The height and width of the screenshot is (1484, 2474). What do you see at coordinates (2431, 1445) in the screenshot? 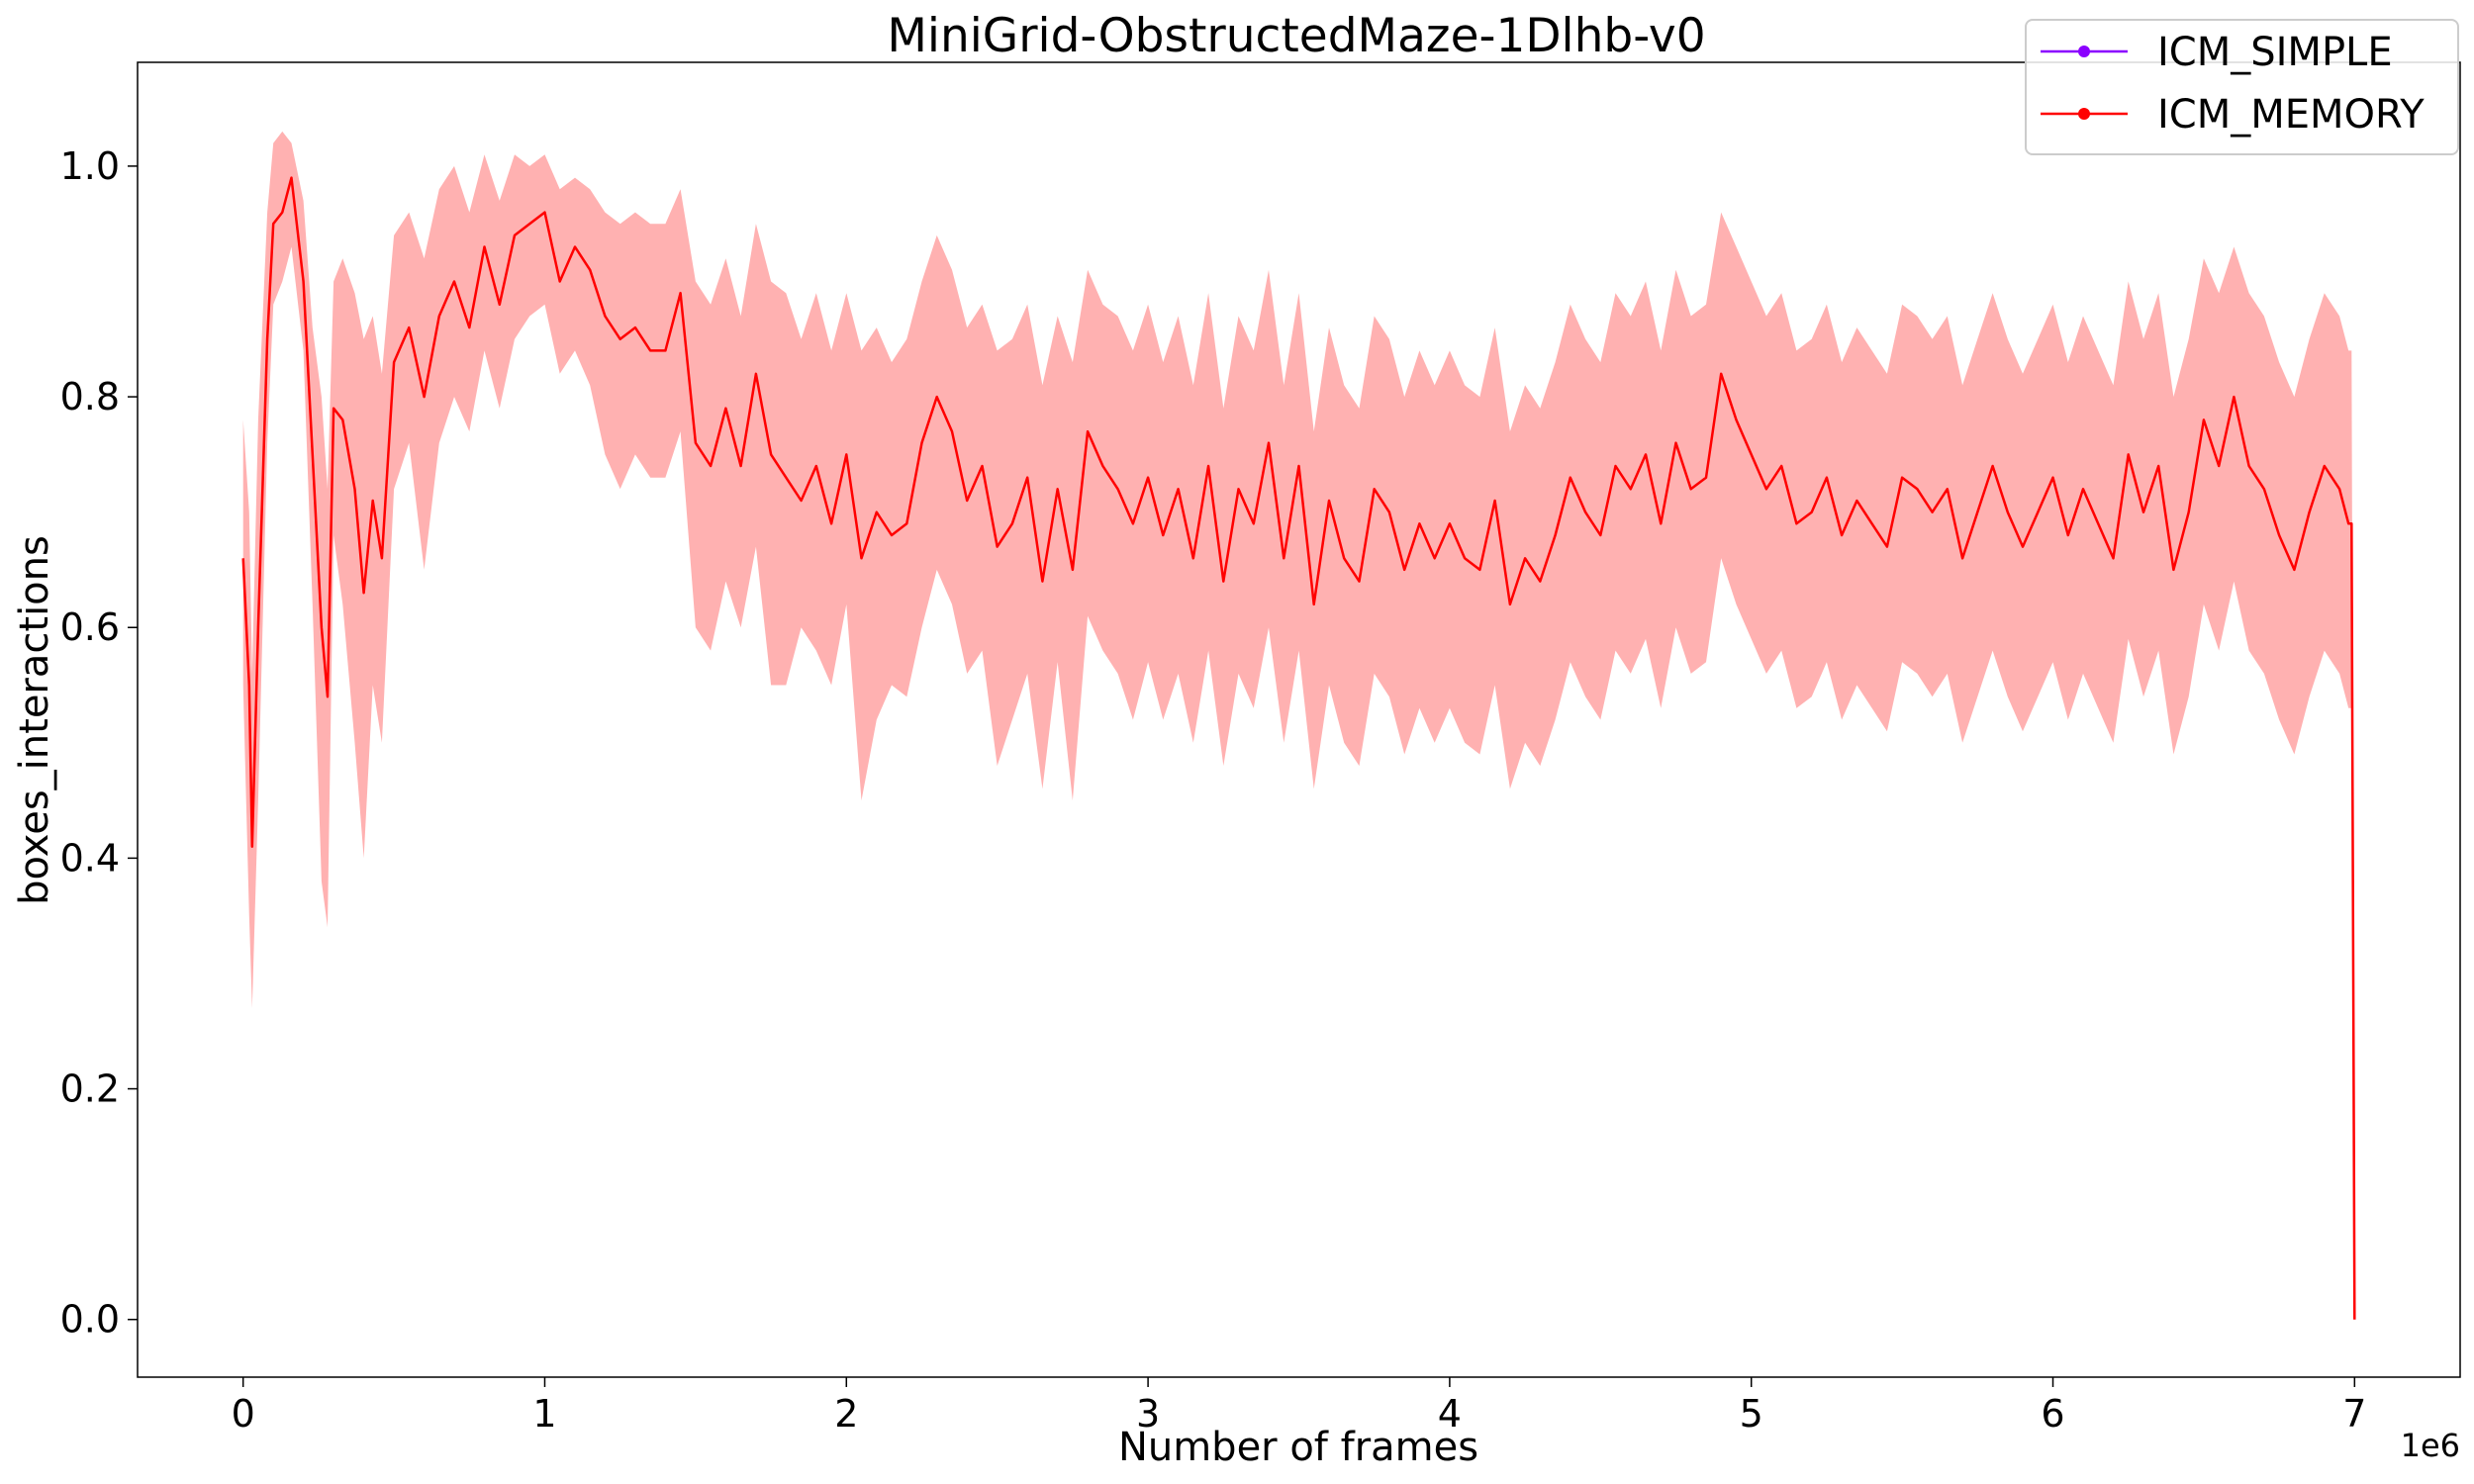
I see `x-axis-offset-label: 1e6` at bounding box center [2431, 1445].